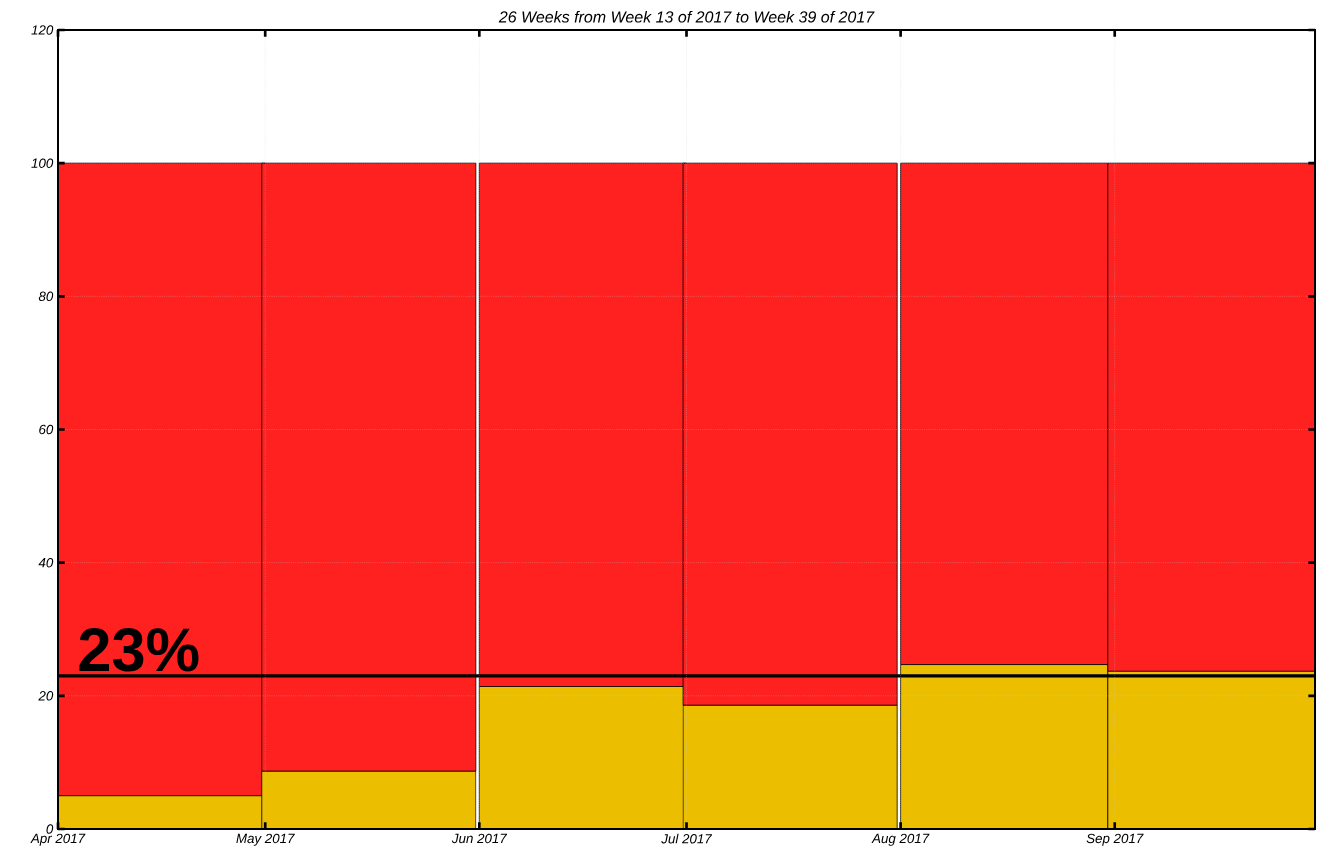 The image size is (1320, 854). What do you see at coordinates (46, 696) in the screenshot?
I see `y-tick-label: 20` at bounding box center [46, 696].